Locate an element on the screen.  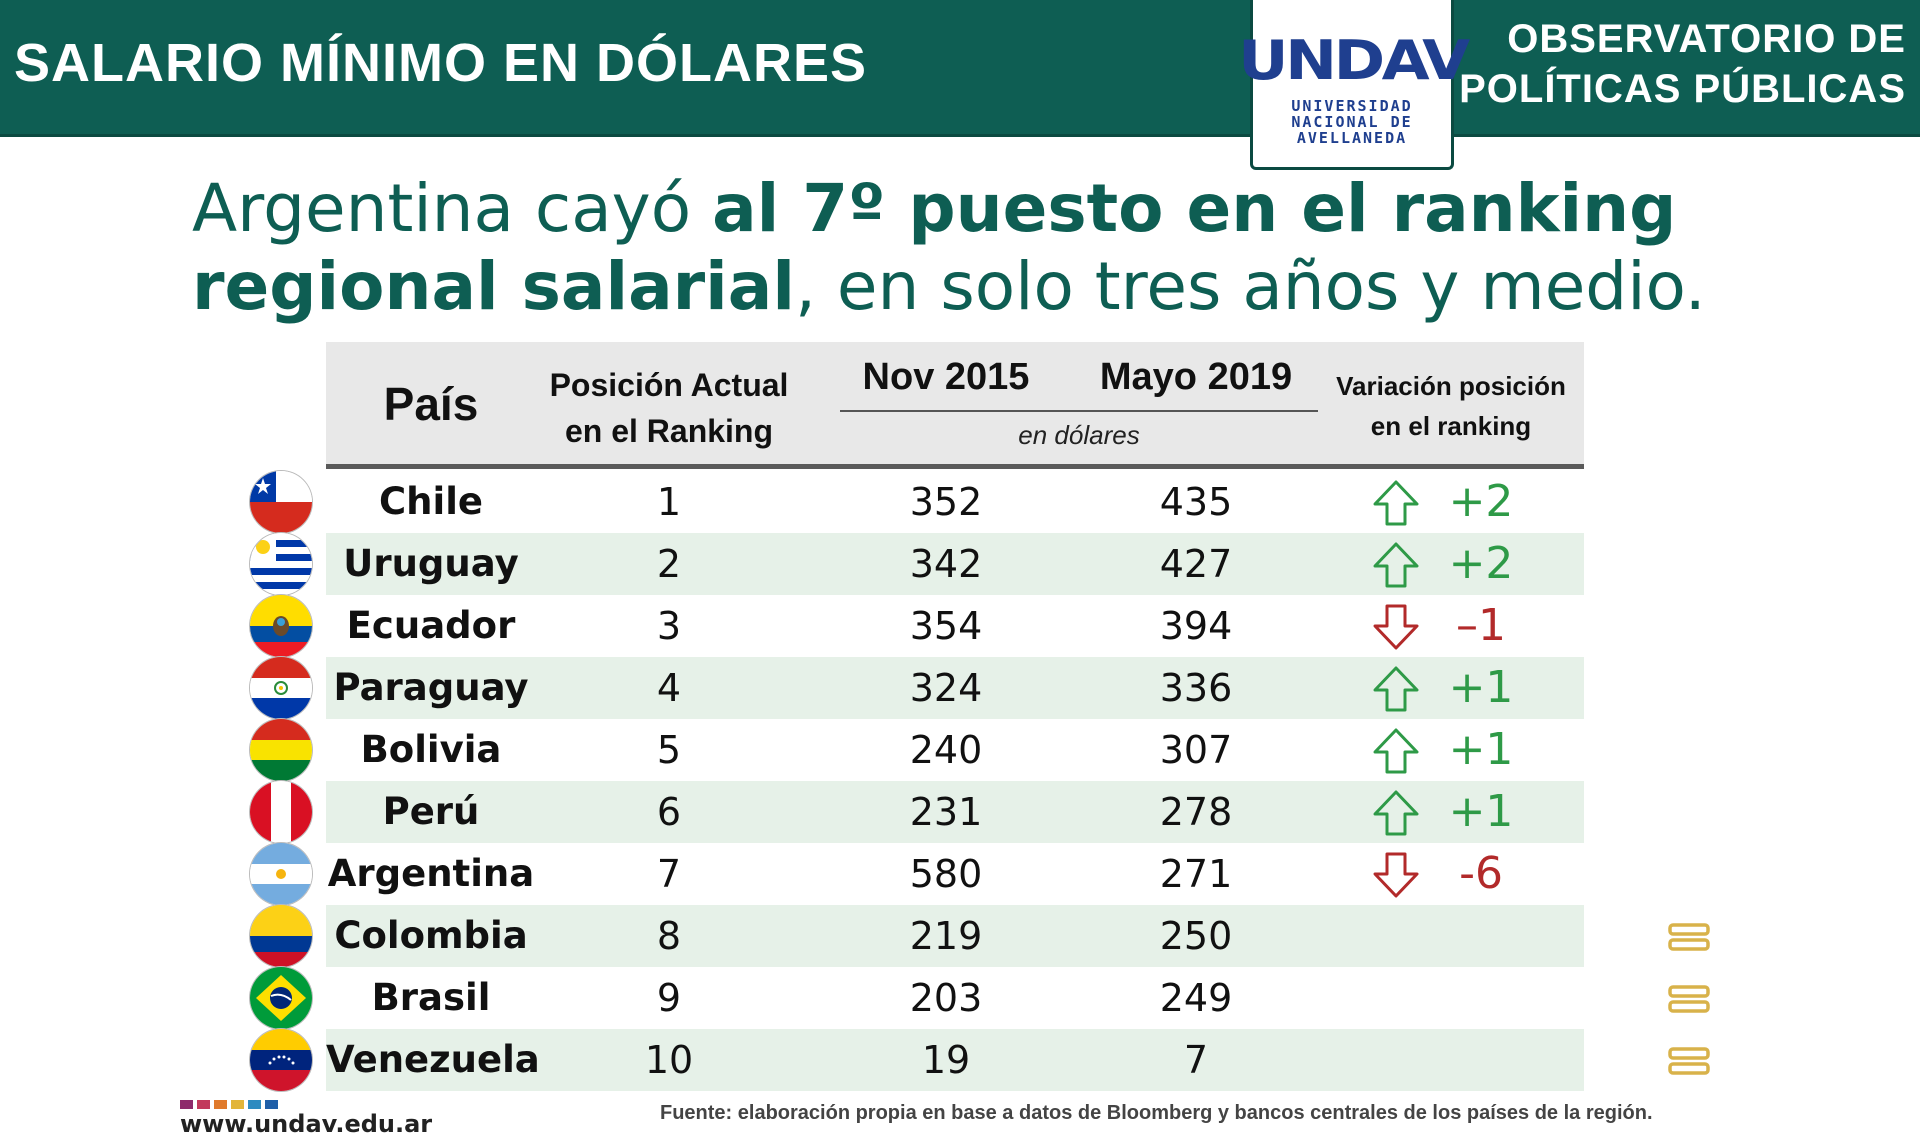
header-pais: País is located at coordinates (431, 404).